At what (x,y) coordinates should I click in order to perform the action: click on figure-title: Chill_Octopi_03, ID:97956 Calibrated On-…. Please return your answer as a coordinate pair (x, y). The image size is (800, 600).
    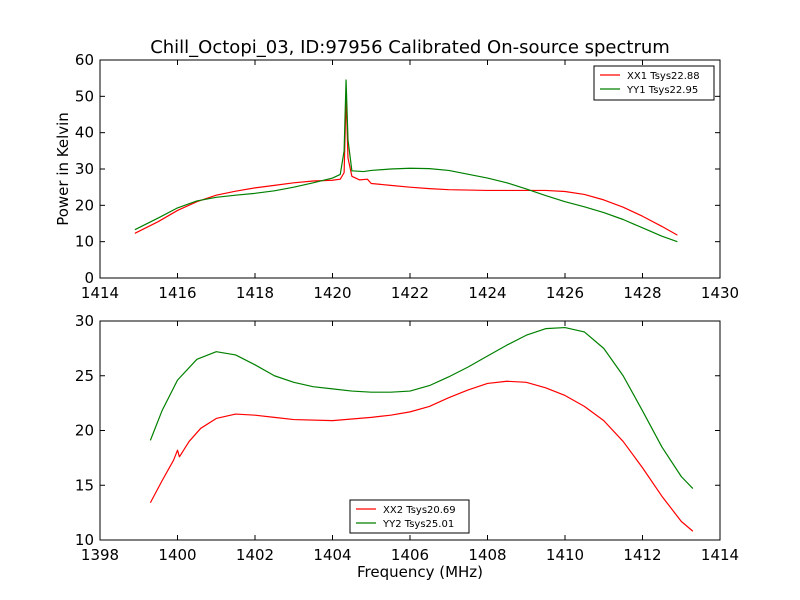
    Looking at the image, I should click on (410, 47).